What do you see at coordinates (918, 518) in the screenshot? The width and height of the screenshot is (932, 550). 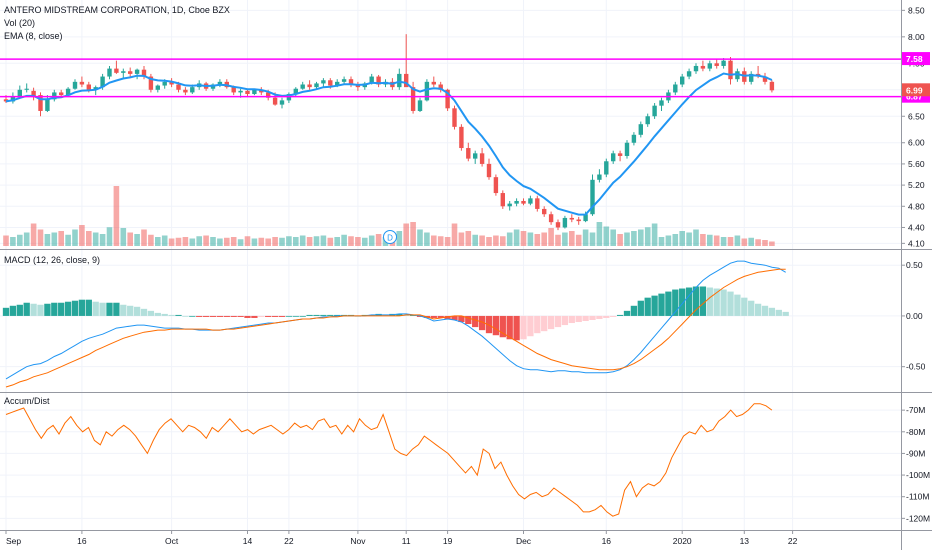 I see `accum-dist-axis-label: -120M` at bounding box center [918, 518].